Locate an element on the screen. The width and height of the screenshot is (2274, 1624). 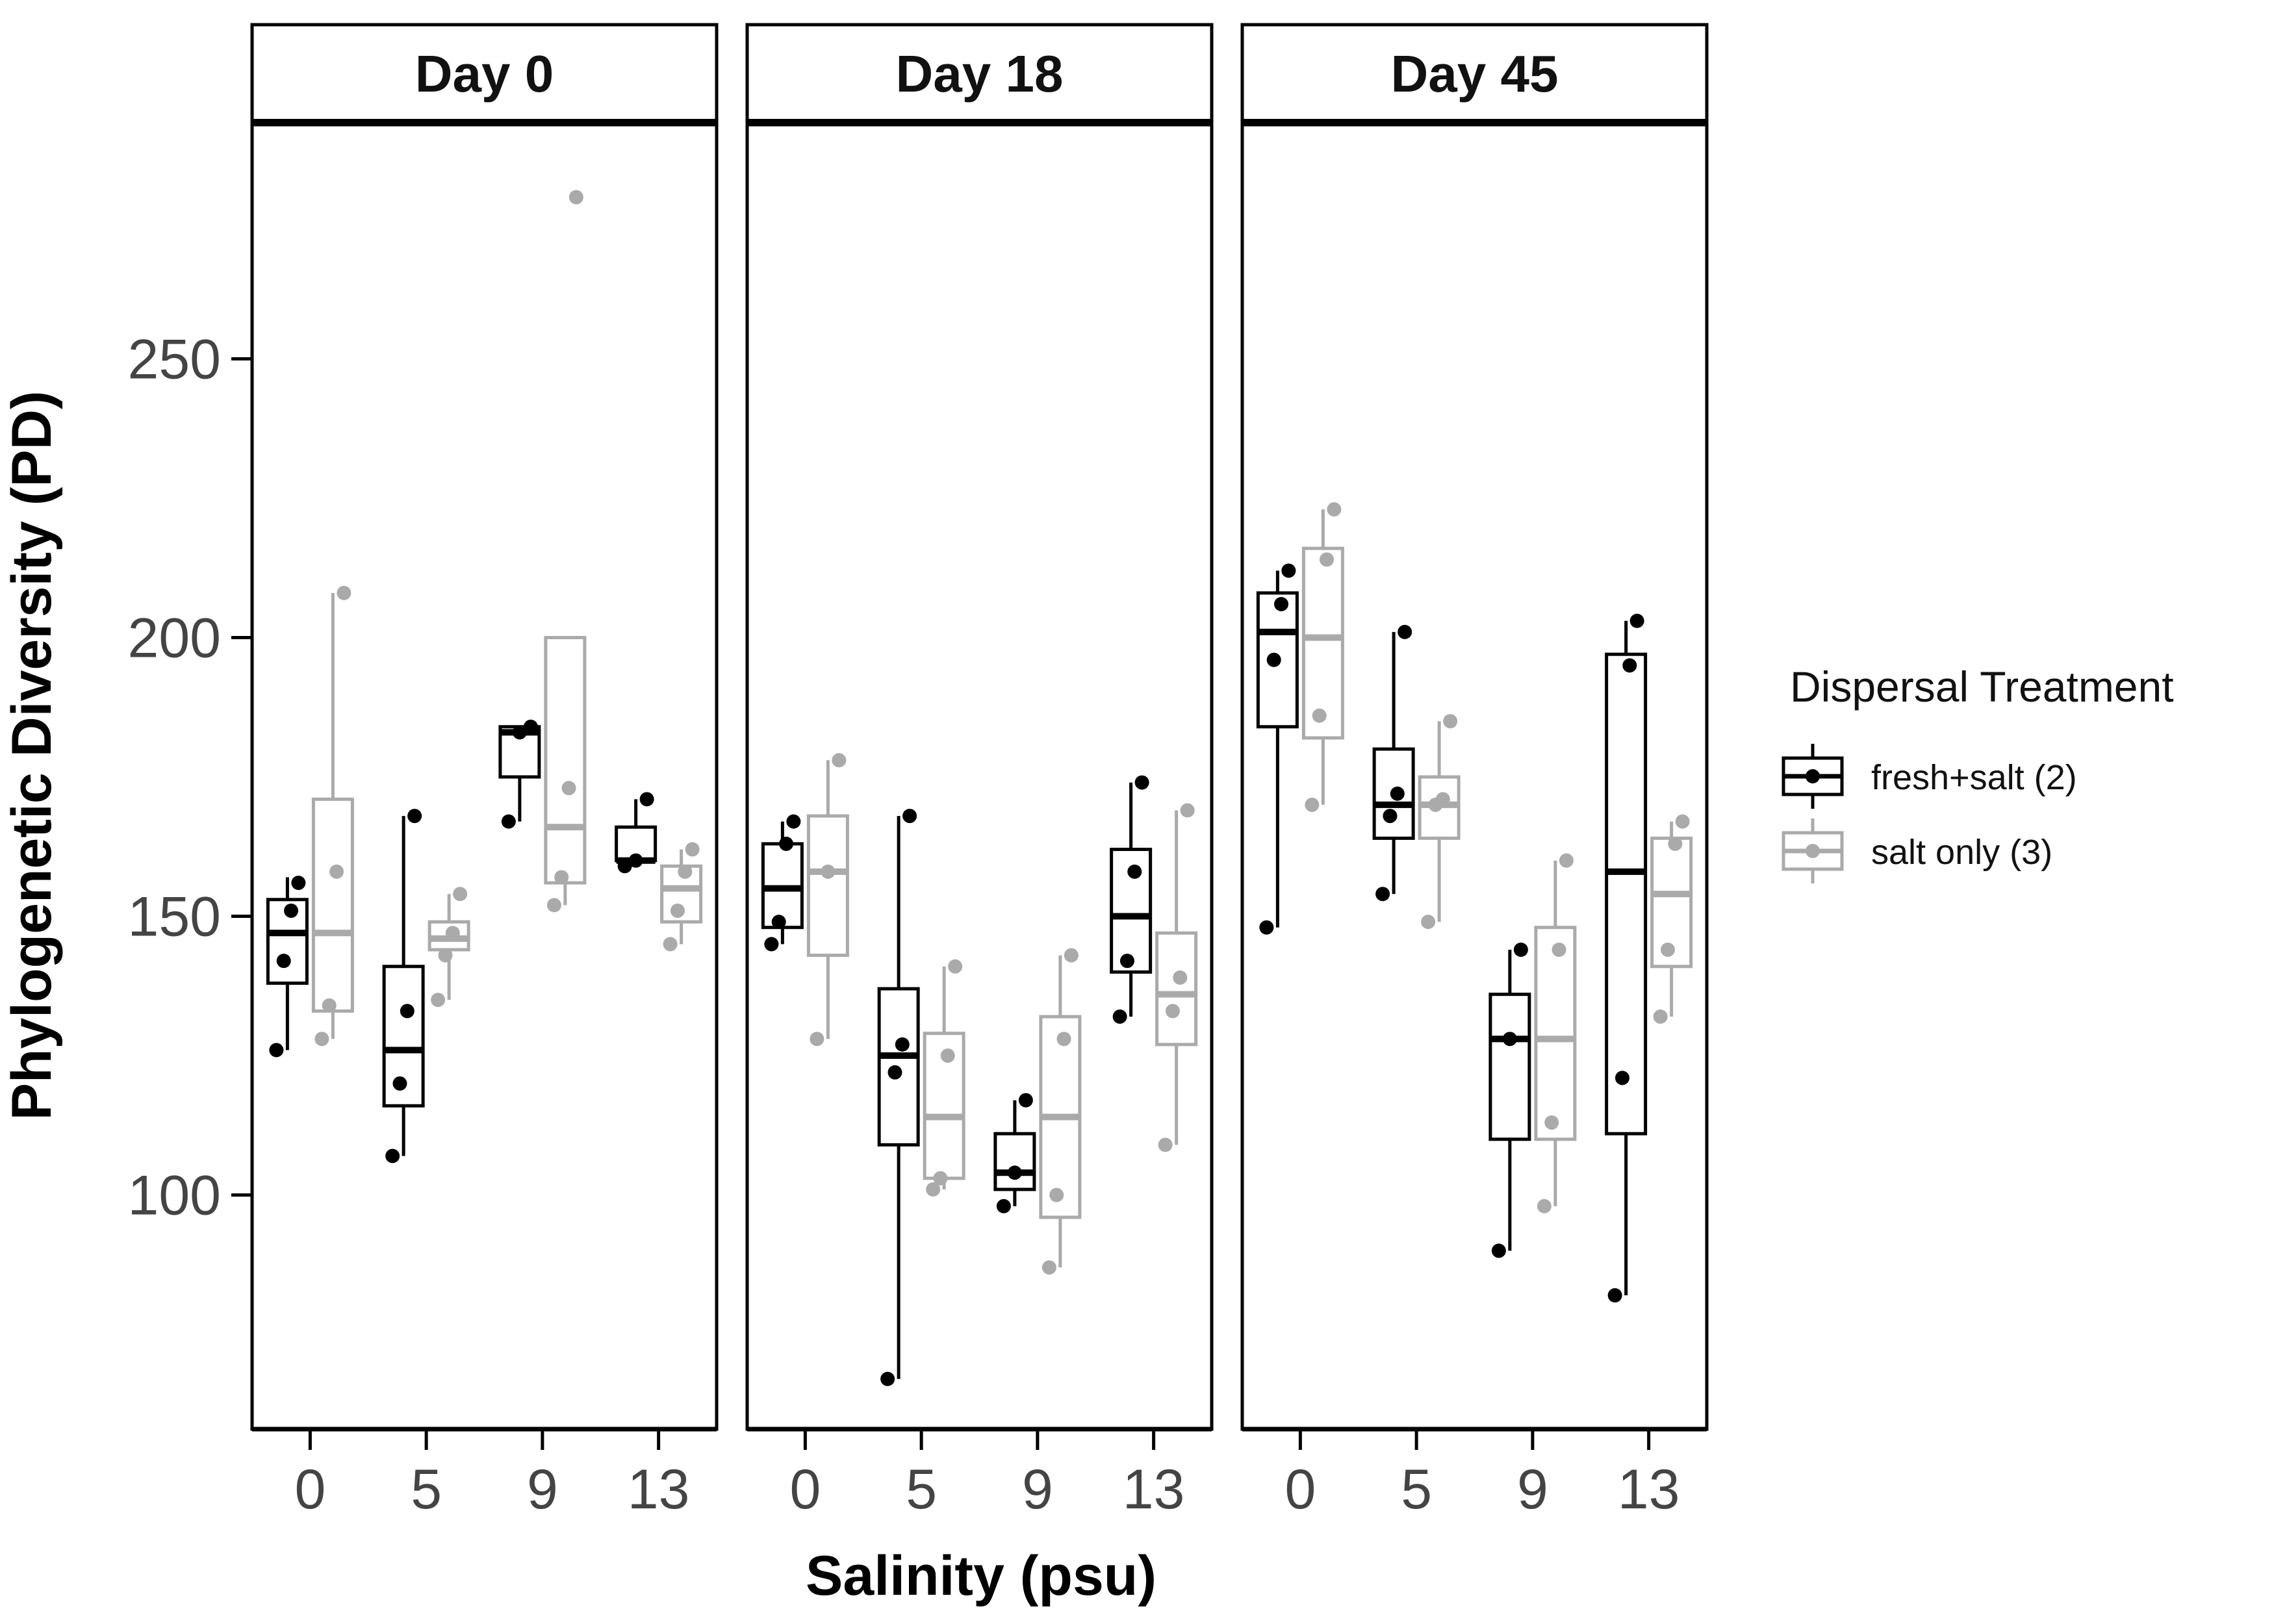
legend-label: salt only (3) is located at coordinates (1961, 852).